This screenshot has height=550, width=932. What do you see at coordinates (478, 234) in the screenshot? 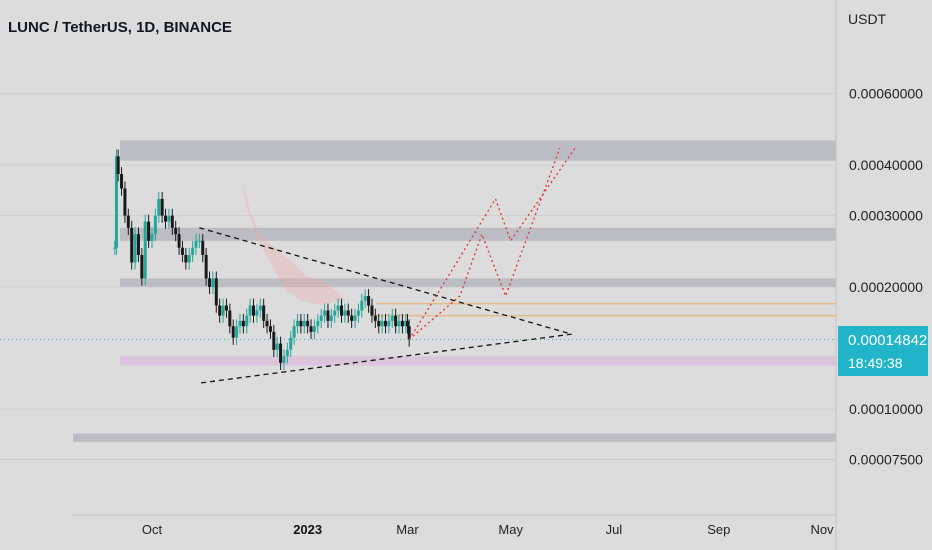
I see `resistance-zone-mid` at bounding box center [478, 234].